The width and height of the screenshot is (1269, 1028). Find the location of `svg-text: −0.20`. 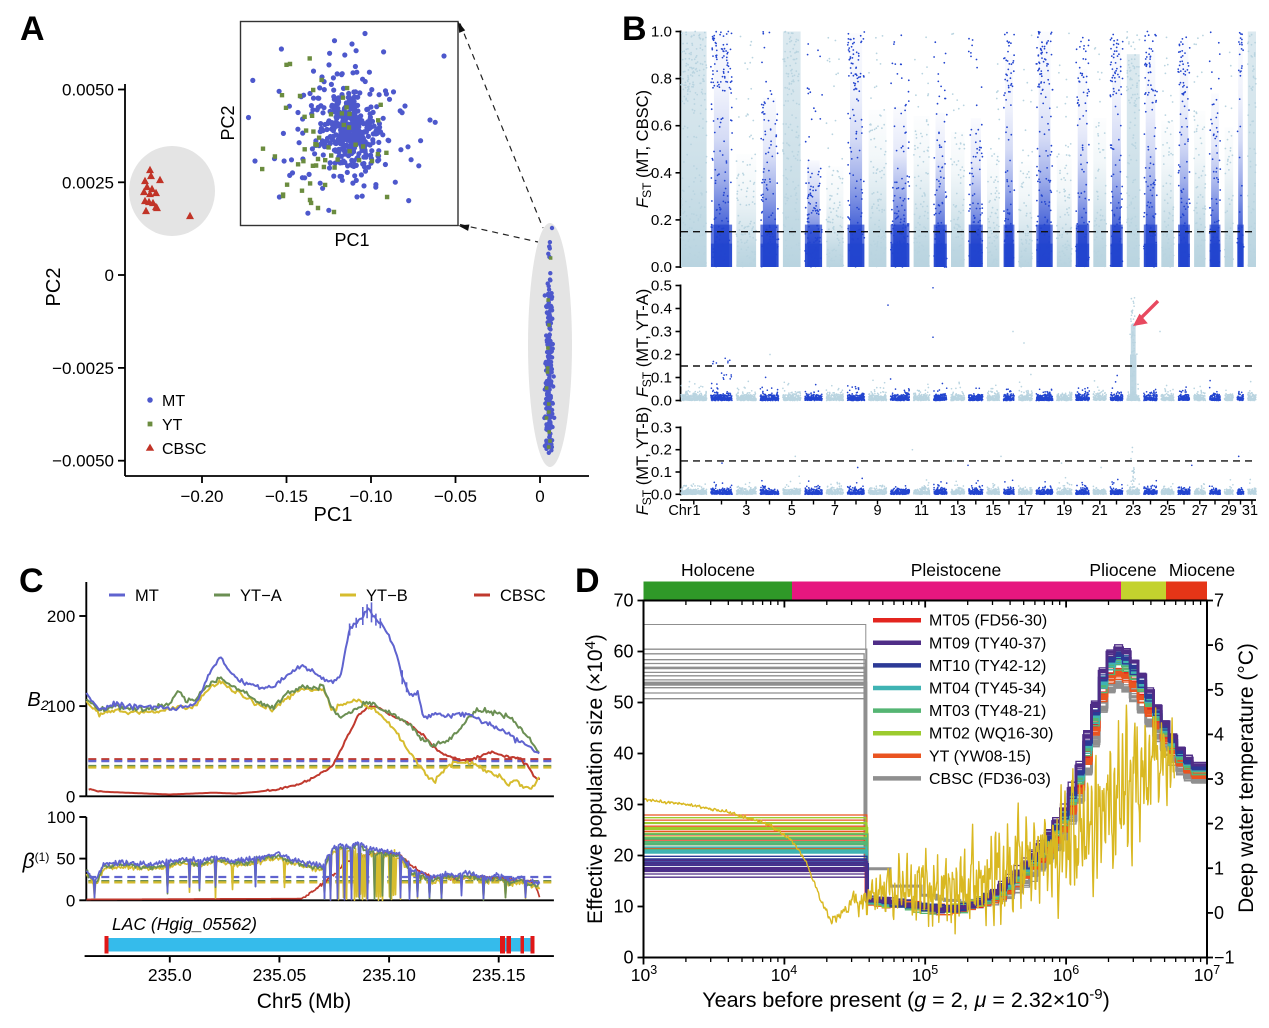

svg-text: −0.20 is located at coordinates (201, 496).